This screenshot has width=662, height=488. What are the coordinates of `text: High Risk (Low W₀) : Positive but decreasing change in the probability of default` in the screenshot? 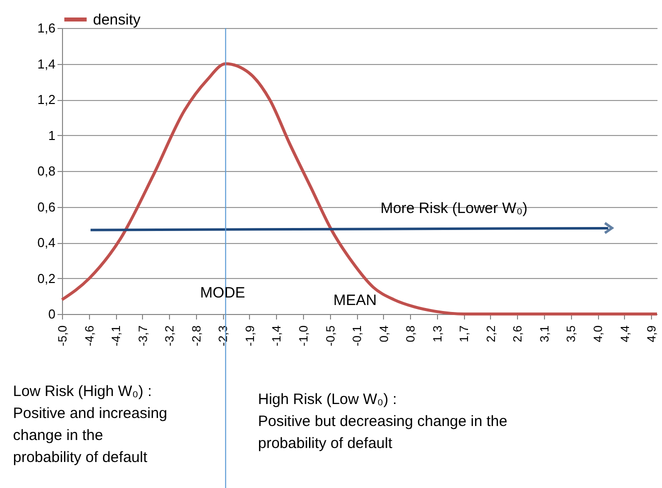 It's located at (383, 421).